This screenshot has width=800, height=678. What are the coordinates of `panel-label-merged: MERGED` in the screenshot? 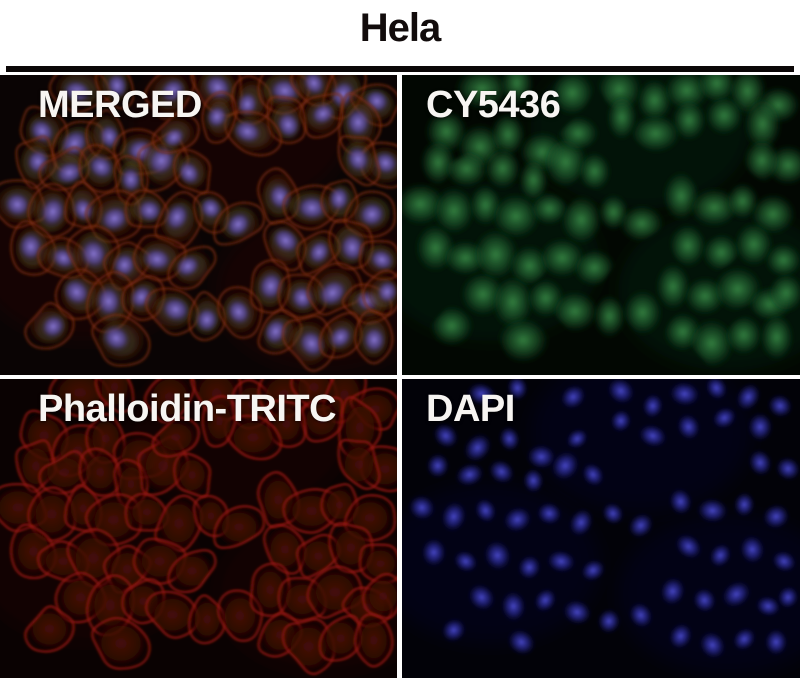 It's located at (120, 105).